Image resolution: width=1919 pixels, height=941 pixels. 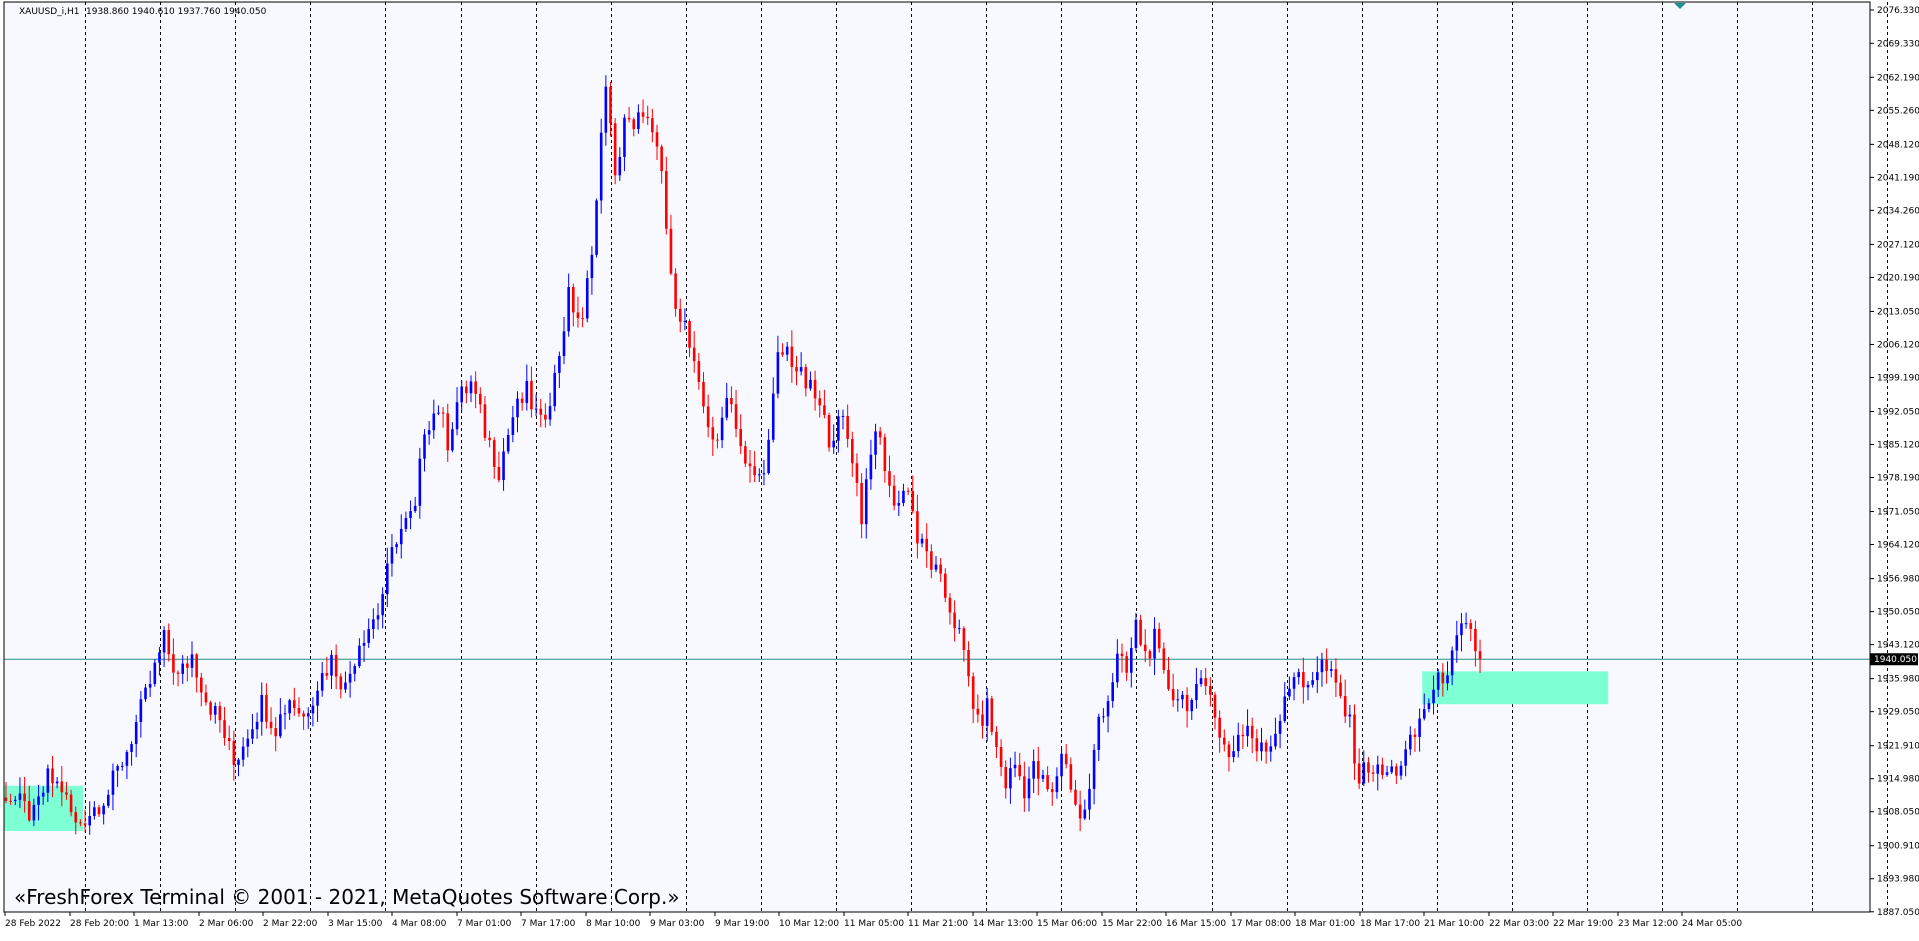 I want to click on price-tick-label: 1929.050, so click(x=1898, y=713).